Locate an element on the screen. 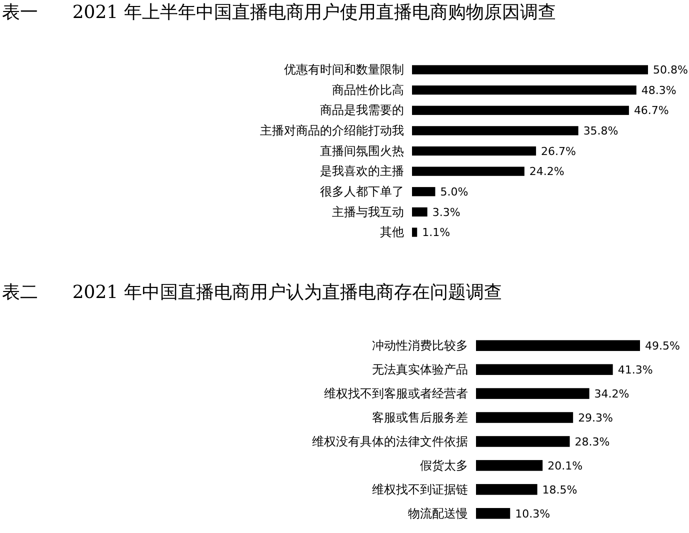  data-label: 49.5% is located at coordinates (662, 345).